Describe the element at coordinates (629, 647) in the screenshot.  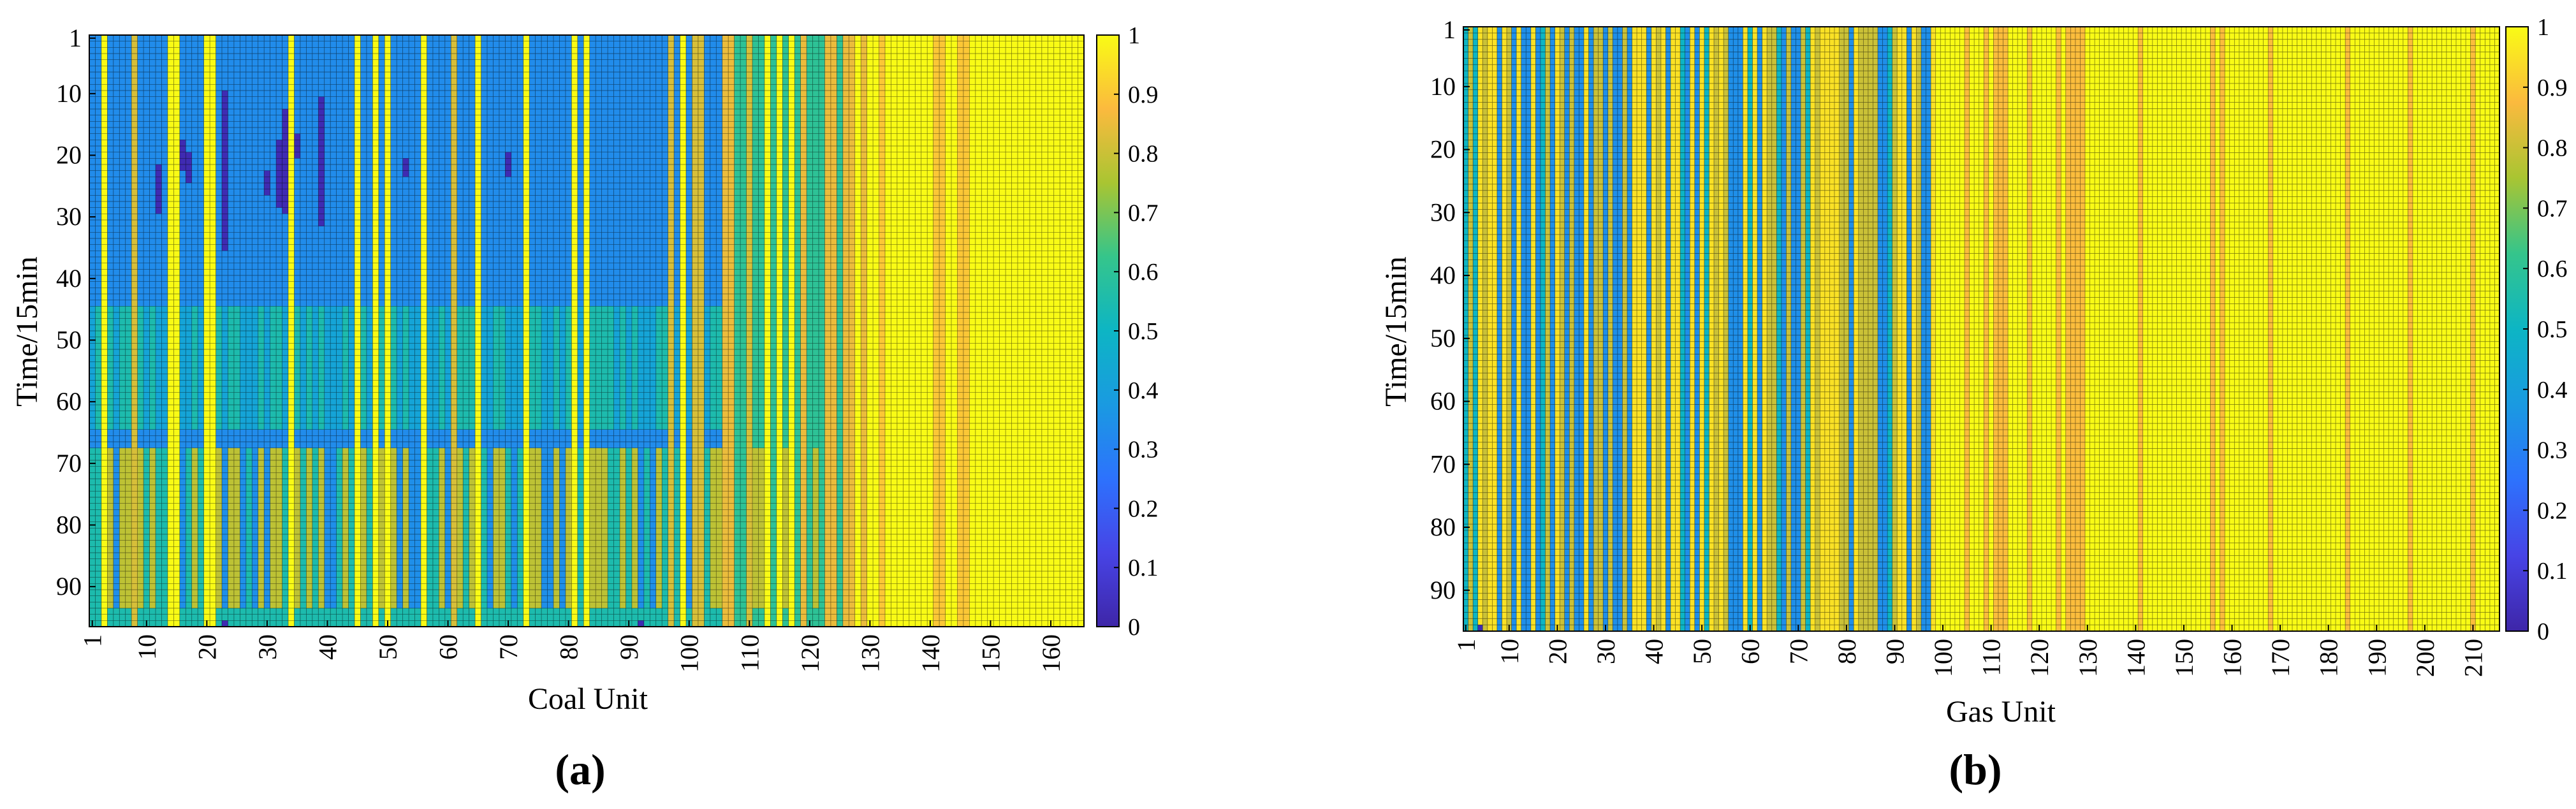
I see `x-tick-label: 90` at that location.